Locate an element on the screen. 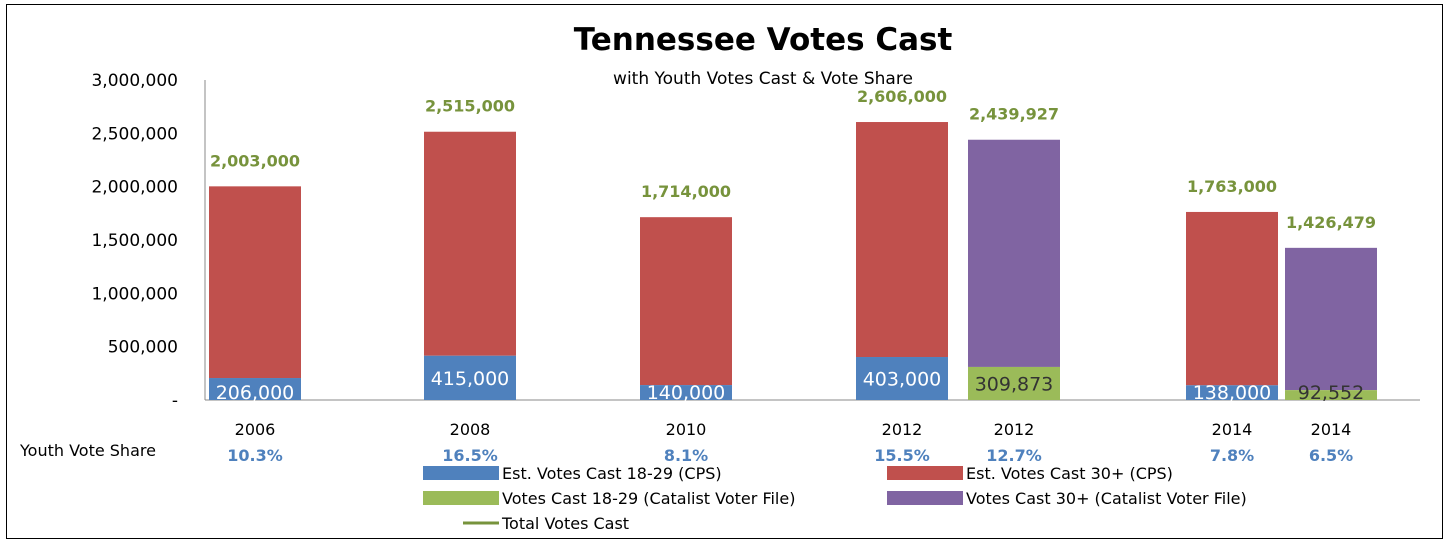 The image size is (1449, 542). total-votes-label: 2,439,927 is located at coordinates (1014, 114).